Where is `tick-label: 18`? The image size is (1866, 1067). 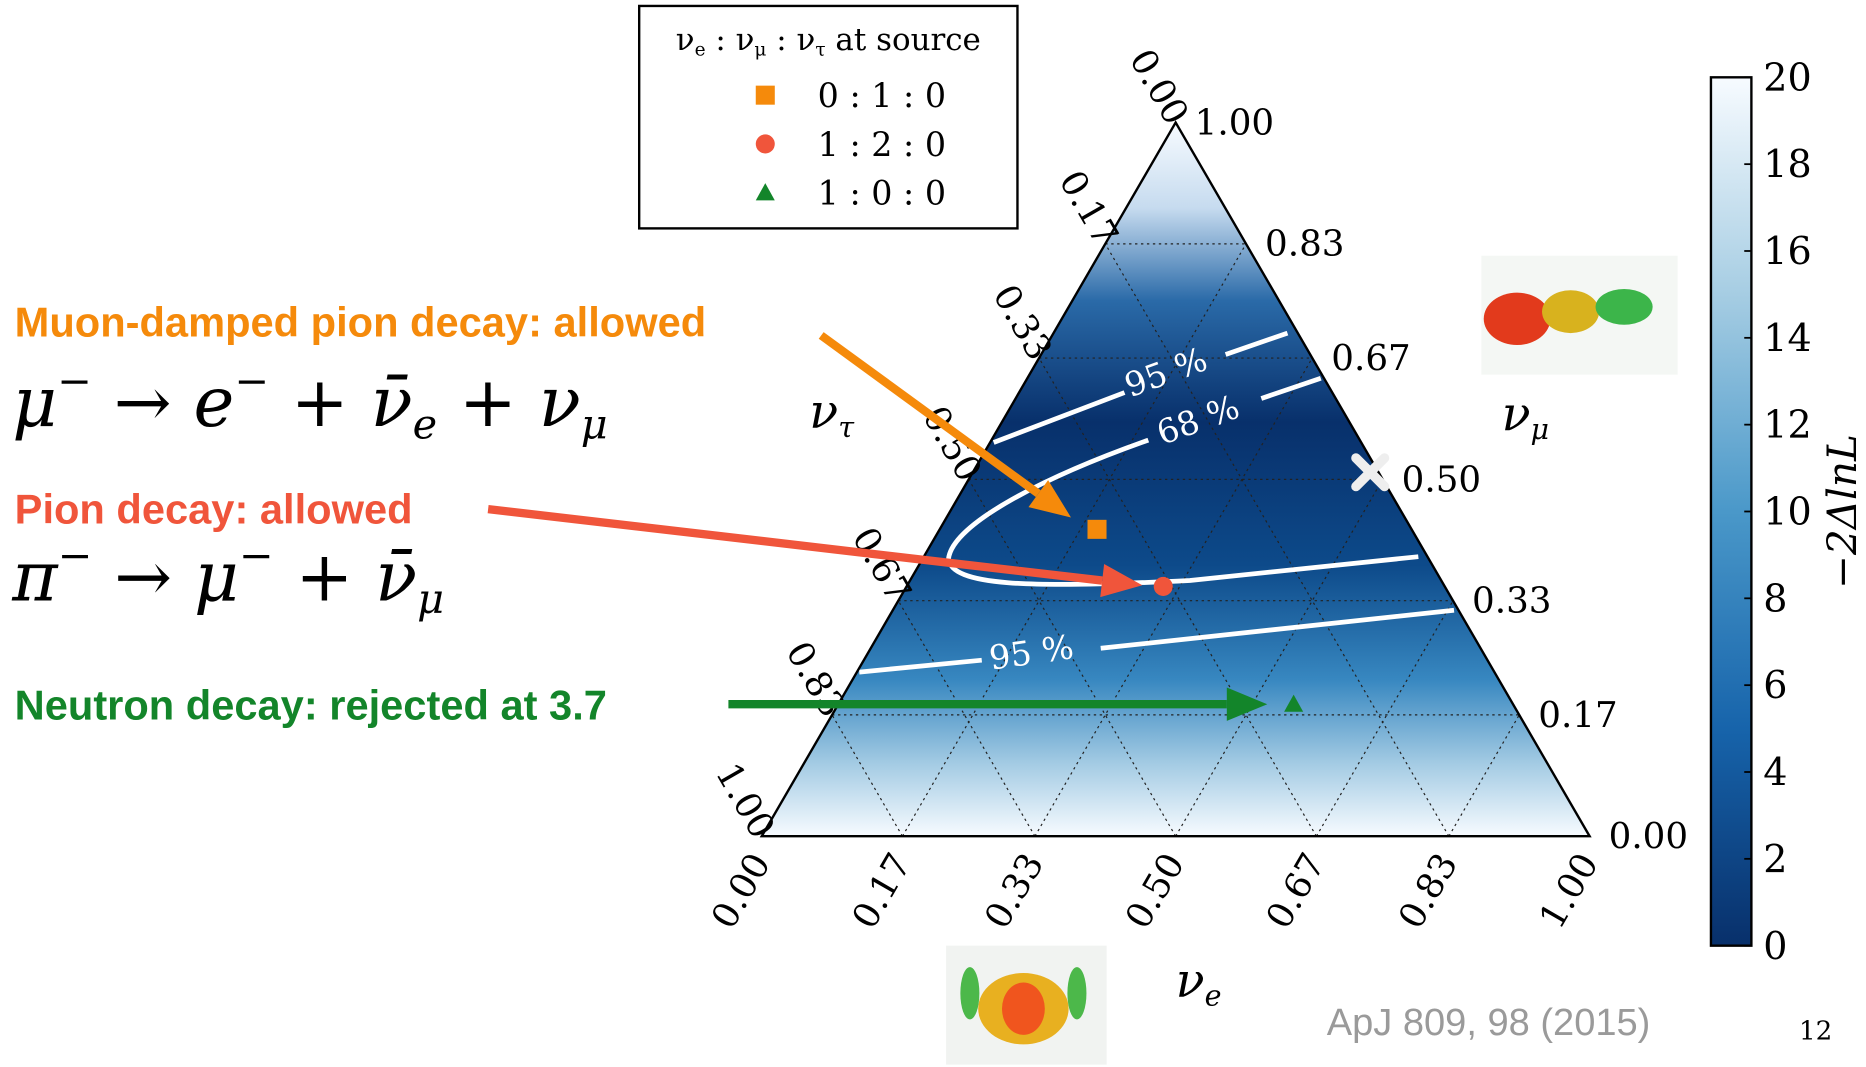 tick-label: 18 is located at coordinates (1787, 164).